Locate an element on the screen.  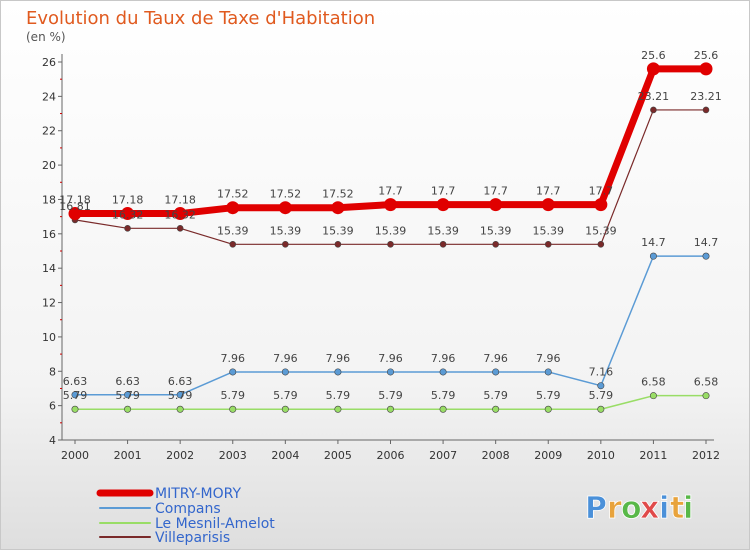
chart-title: Evolution du Taux de Taxe d'Habitation is located at coordinates (200, 18).